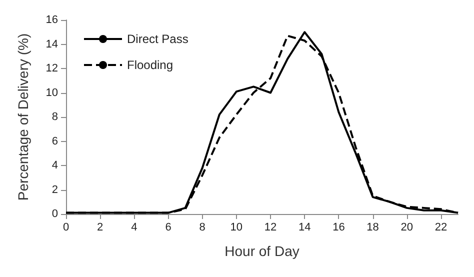 Image resolution: width=474 pixels, height=277 pixels. Describe the element at coordinates (55, 214) in the screenshot. I see `y-tick-label: 0` at that location.